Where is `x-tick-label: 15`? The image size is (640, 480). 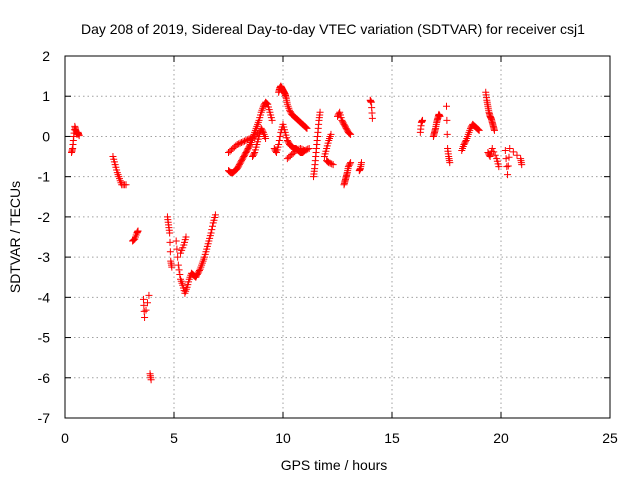
x-tick-label: 15 is located at coordinates (392, 438).